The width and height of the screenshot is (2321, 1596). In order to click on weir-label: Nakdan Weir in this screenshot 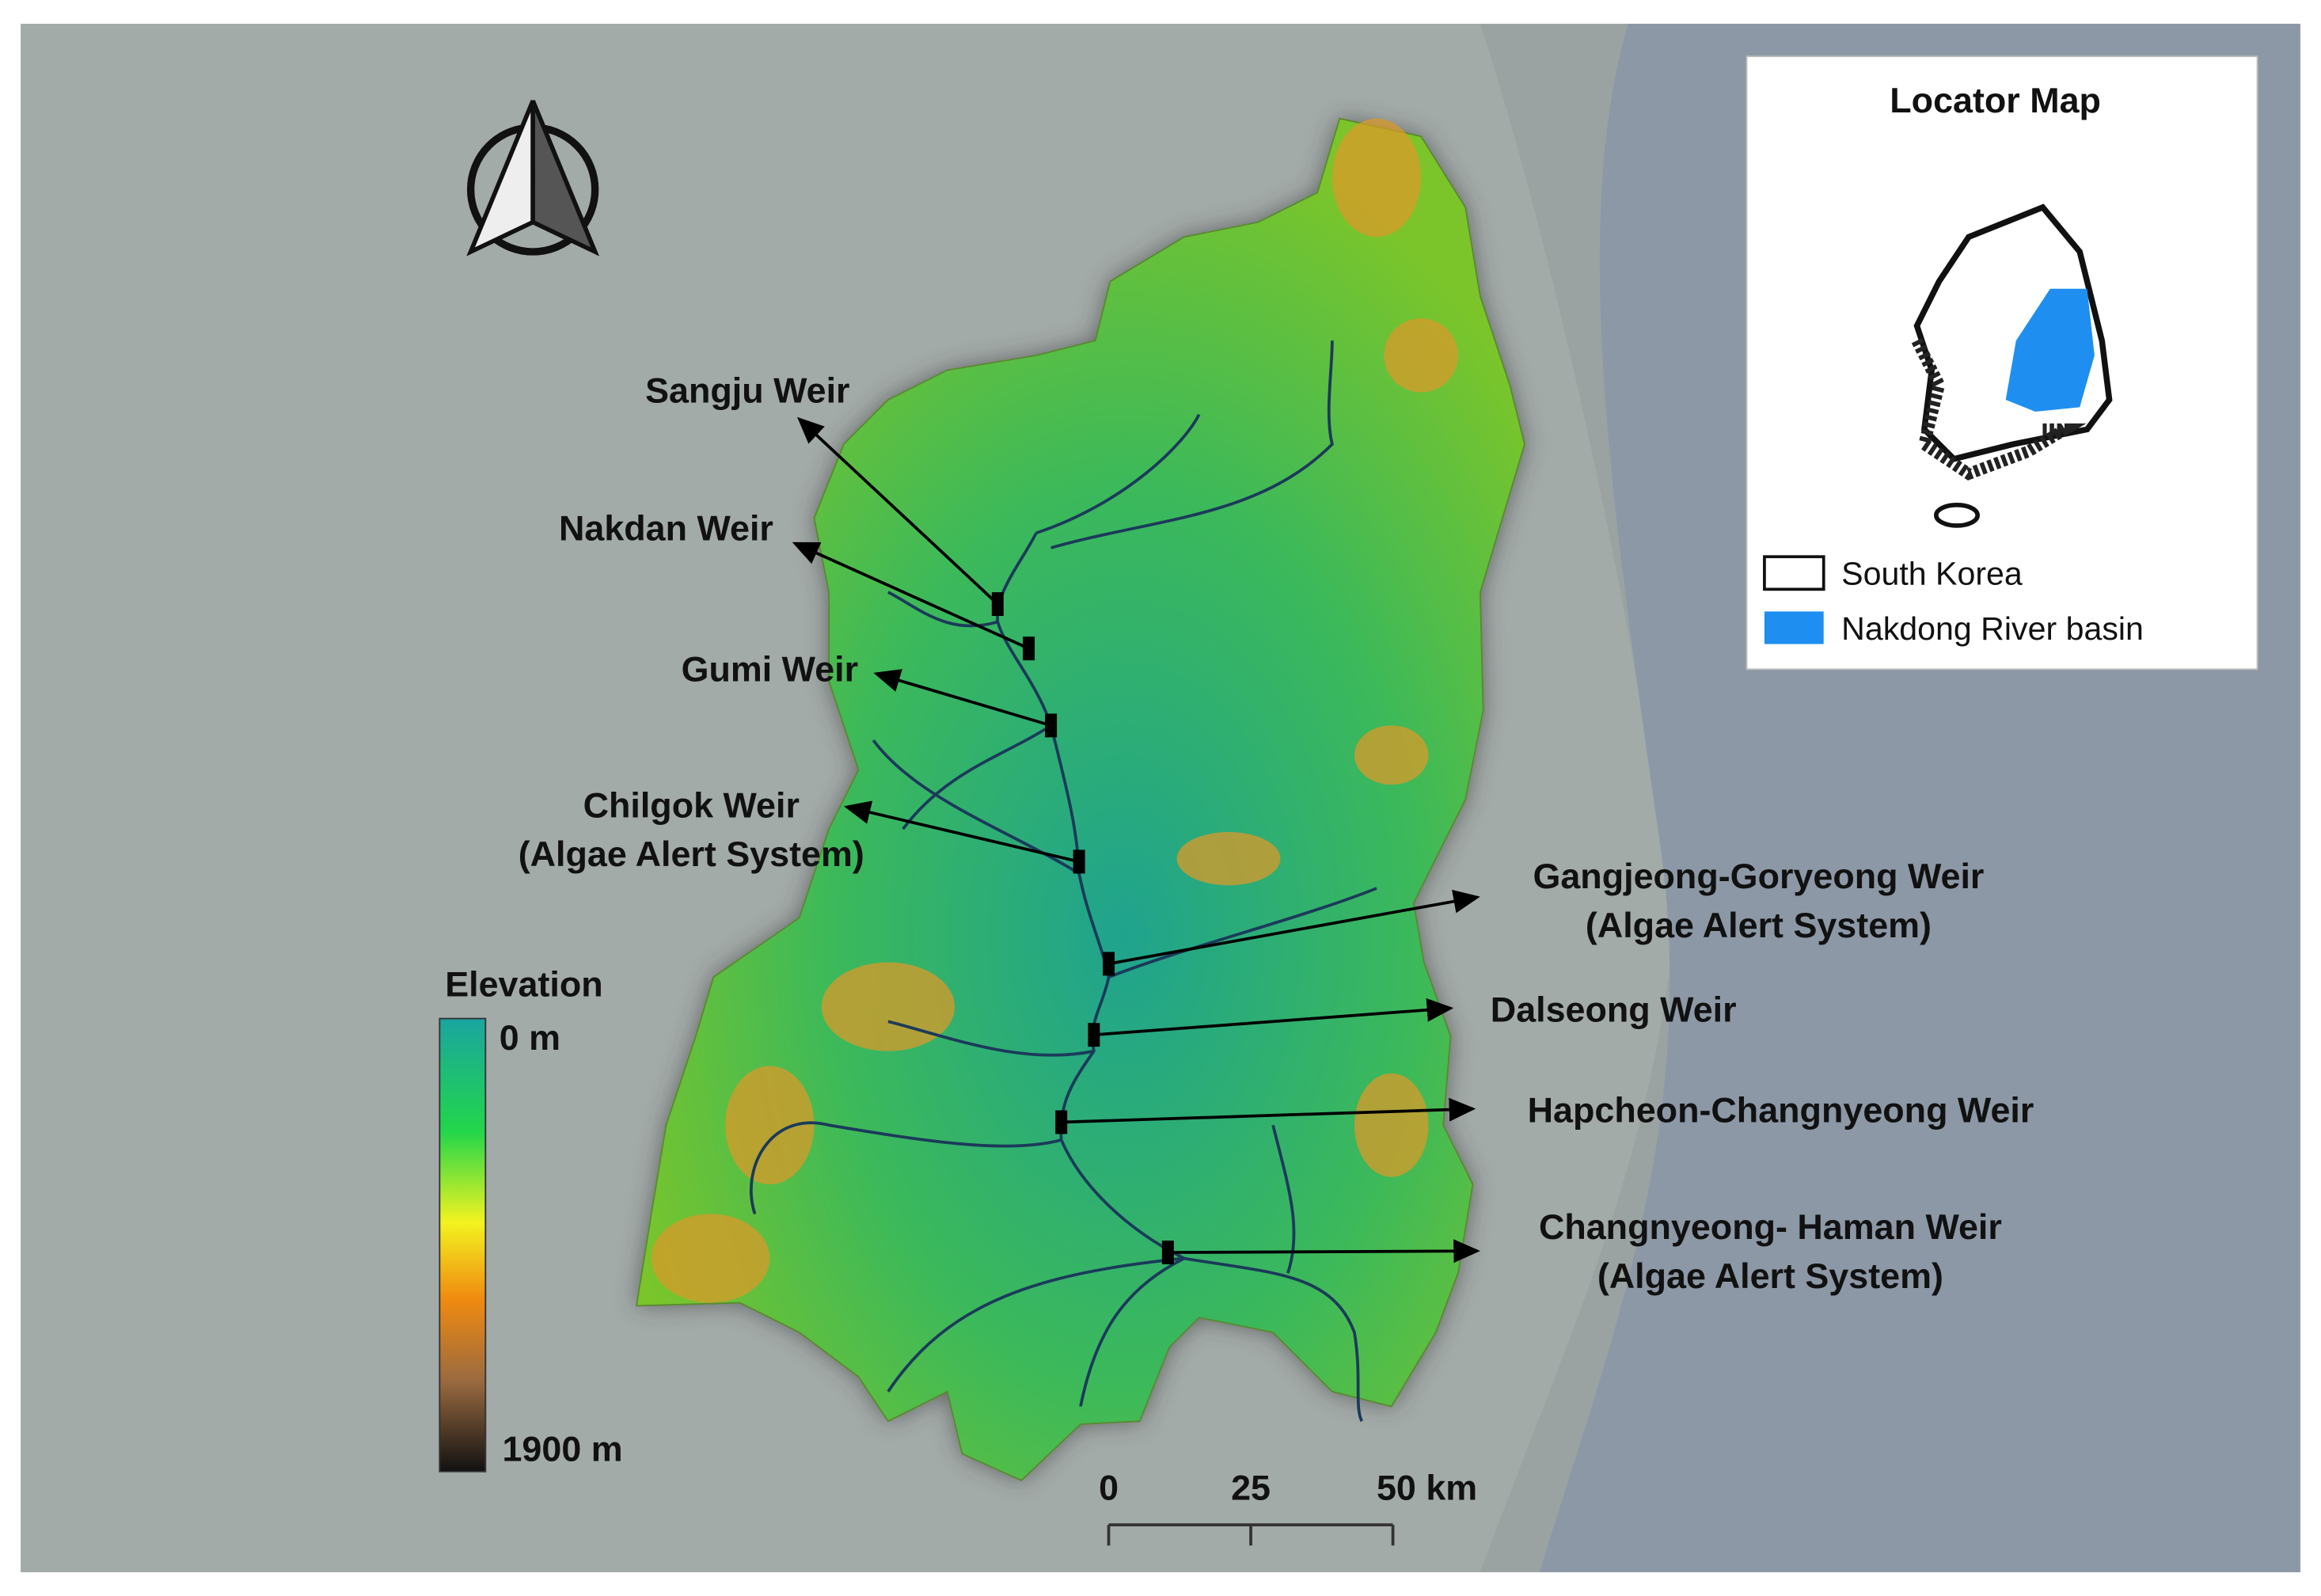, I will do `click(666, 528)`.